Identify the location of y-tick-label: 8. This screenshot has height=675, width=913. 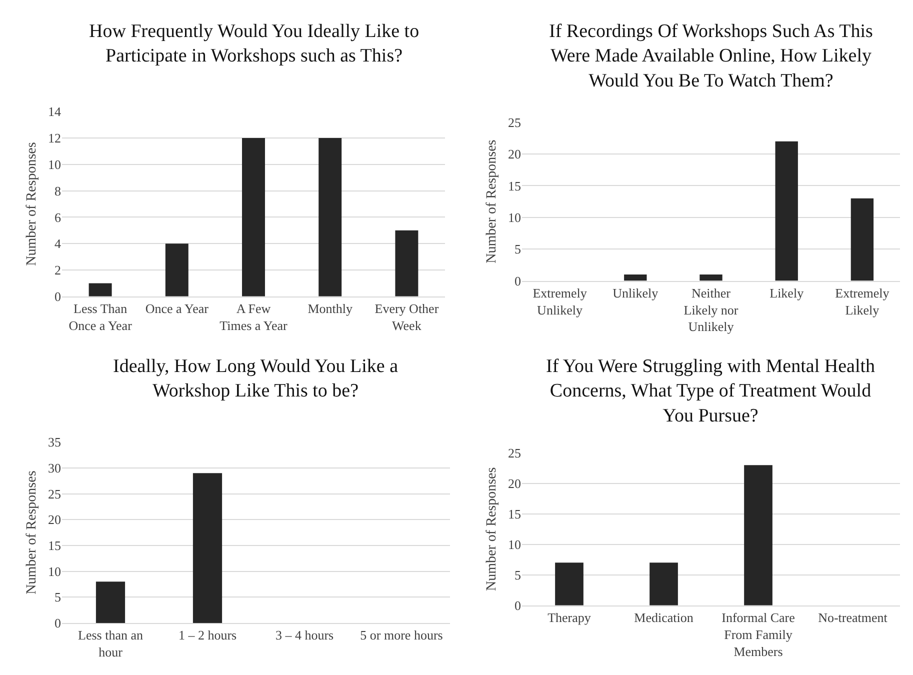
(57, 190).